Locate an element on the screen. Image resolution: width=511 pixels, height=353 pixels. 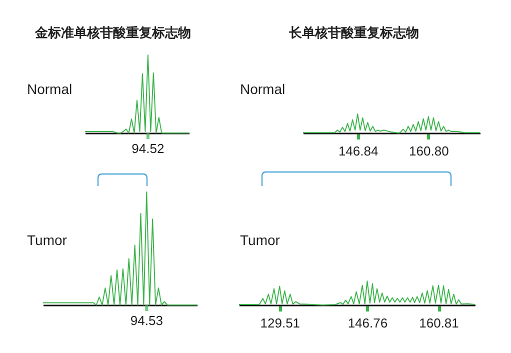
chart-title: 金标准单核苷酸重复标志物 is located at coordinates (112, 32).